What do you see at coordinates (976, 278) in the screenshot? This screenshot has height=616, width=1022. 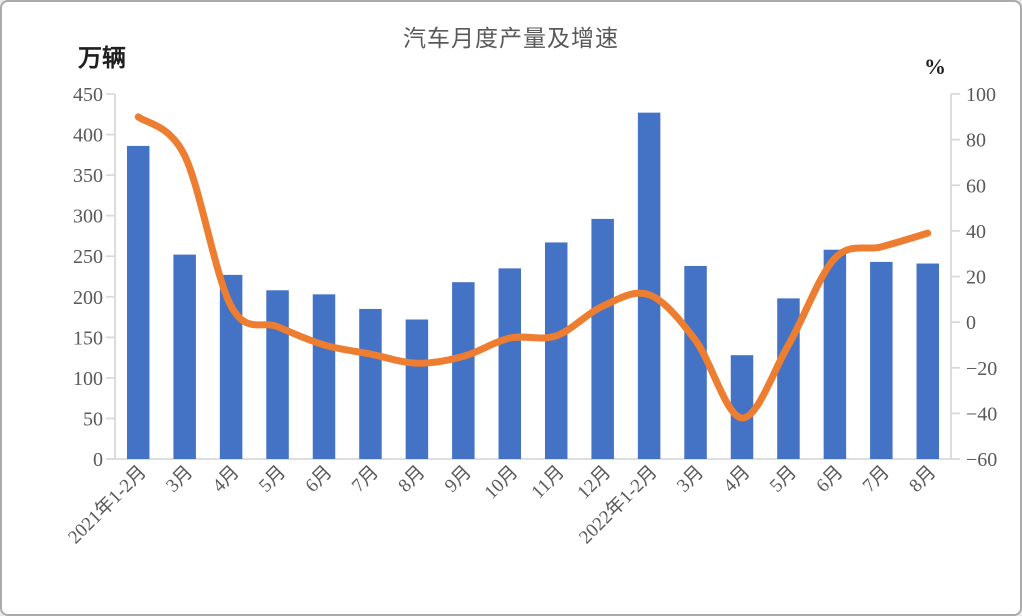 I see `right-axis-tick-label: 20` at bounding box center [976, 278].